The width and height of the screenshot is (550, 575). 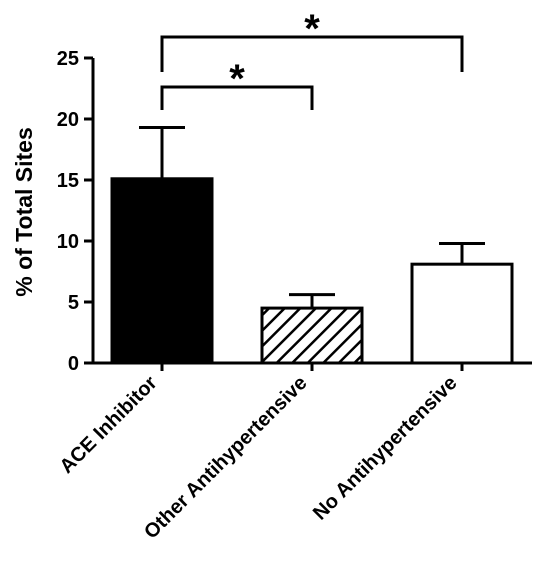 I want to click on y-tick-label: 5, so click(x=73, y=303).